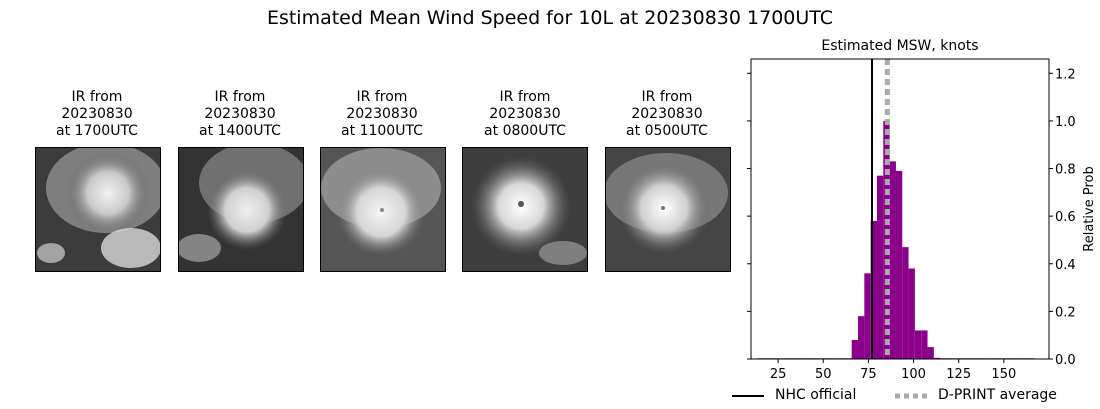 The width and height of the screenshot is (1100, 409). Describe the element at coordinates (816, 395) in the screenshot. I see `legend-label-nhc: NHC official` at that location.